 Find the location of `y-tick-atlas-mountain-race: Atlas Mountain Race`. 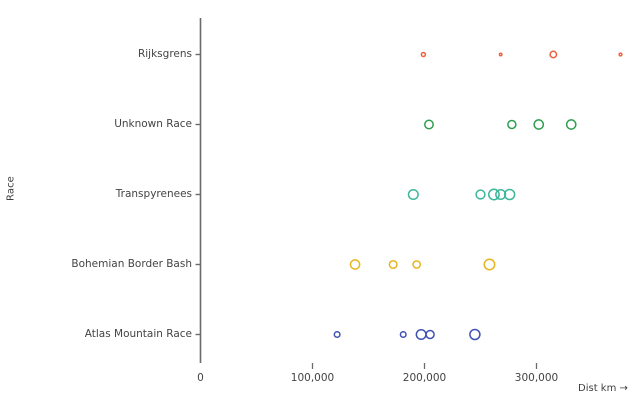

y-tick-atlas-mountain-race: Atlas Mountain Race is located at coordinates (96, 334).